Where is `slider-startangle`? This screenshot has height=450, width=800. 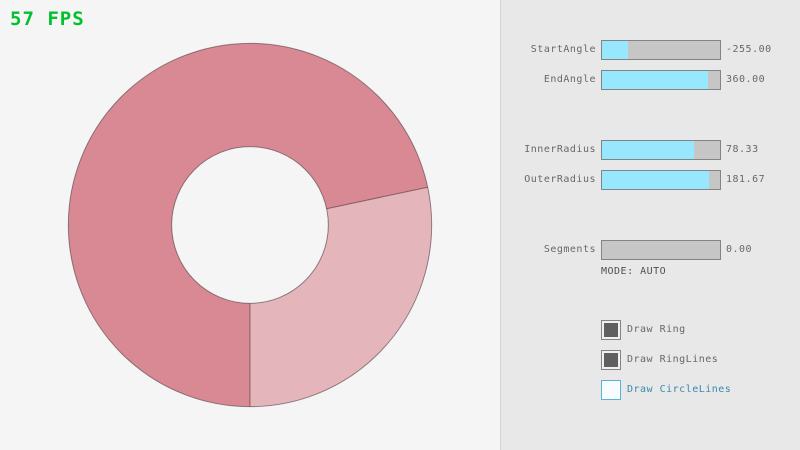 slider-startangle is located at coordinates (661, 50).